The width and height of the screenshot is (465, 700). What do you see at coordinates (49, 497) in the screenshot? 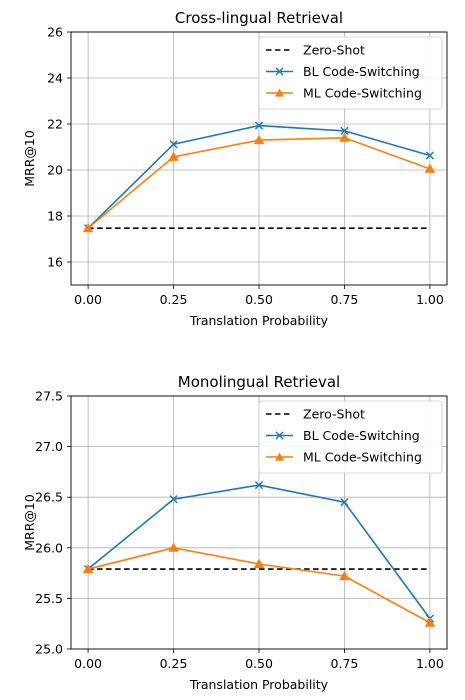
I see `y-tick-label: 26.5` at bounding box center [49, 497].